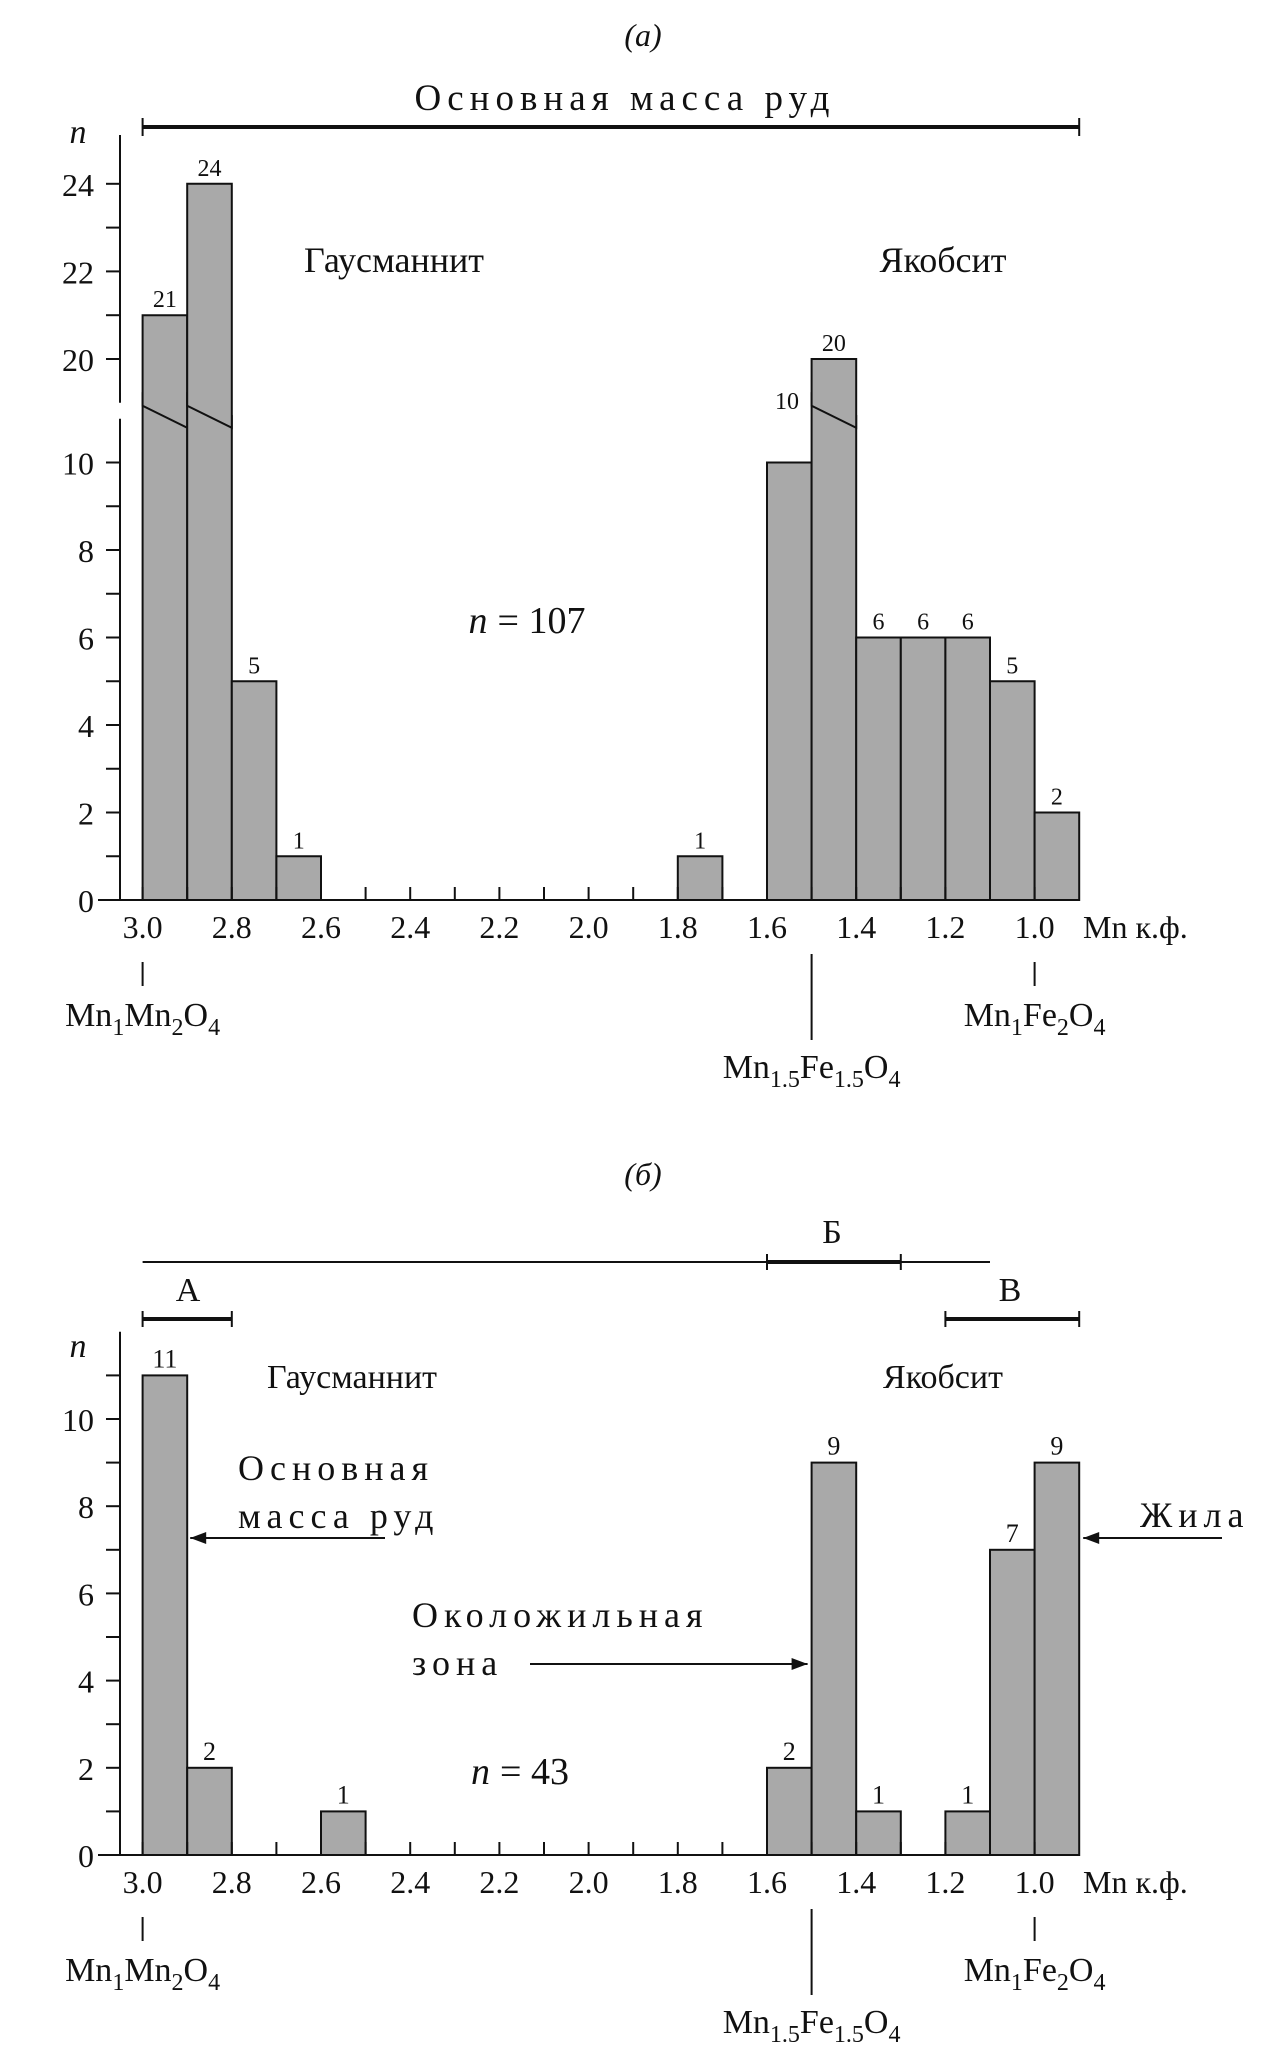 This screenshot has width=1273, height=2046. What do you see at coordinates (338, 1516) in the screenshot?
I see `panel-b-main-mass-line2: масса руд` at bounding box center [338, 1516].